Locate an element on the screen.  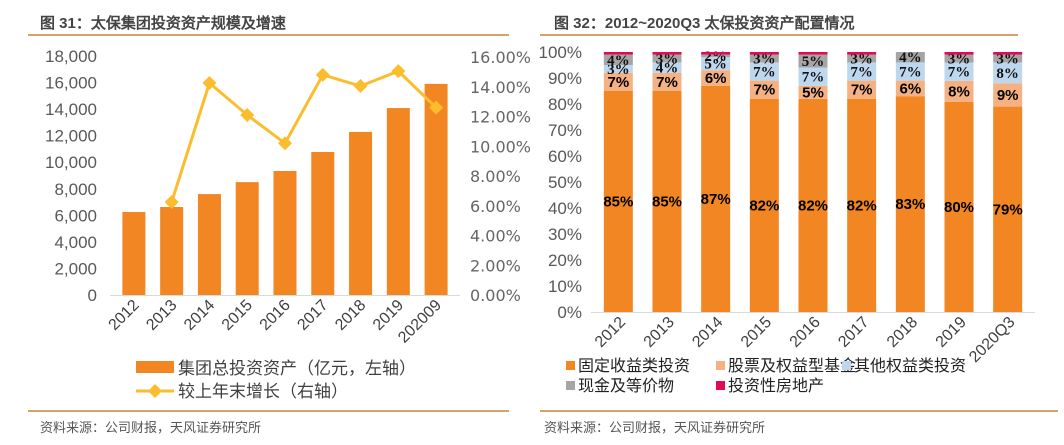
segment-real_estate-2013 is located at coordinates (667, 53).